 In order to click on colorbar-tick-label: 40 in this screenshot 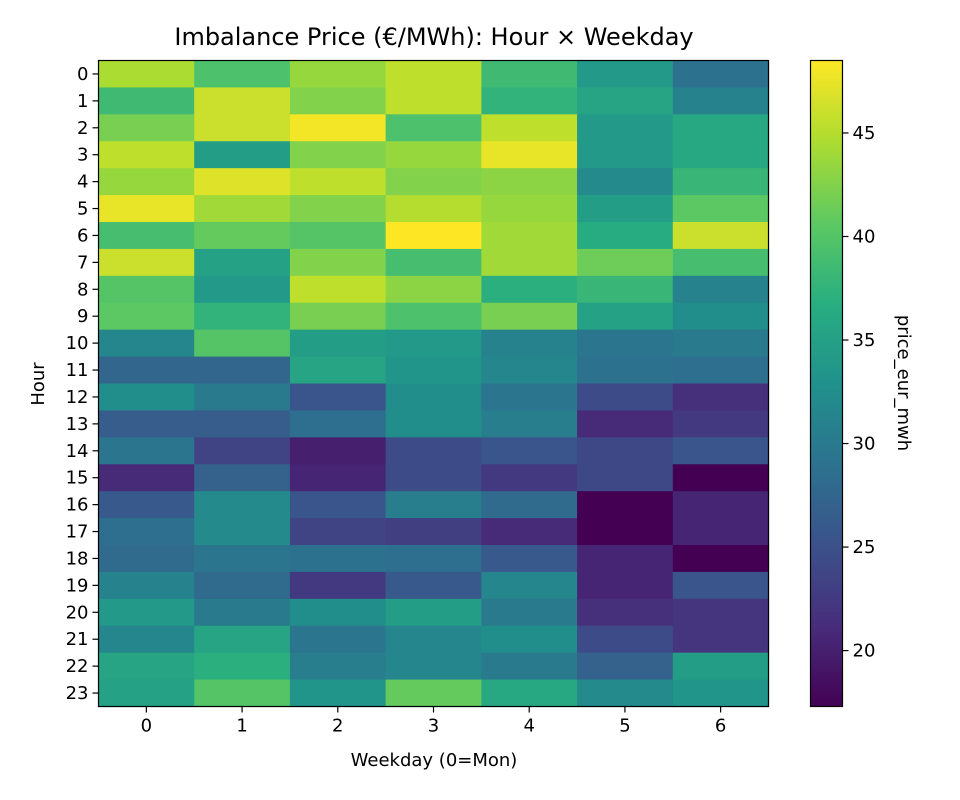, I will do `click(864, 236)`.